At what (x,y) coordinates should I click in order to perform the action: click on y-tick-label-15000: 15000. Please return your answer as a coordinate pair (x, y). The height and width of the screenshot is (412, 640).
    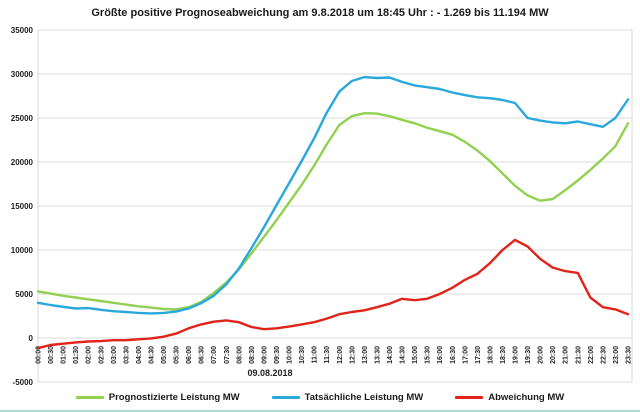
    Looking at the image, I should click on (22, 206).